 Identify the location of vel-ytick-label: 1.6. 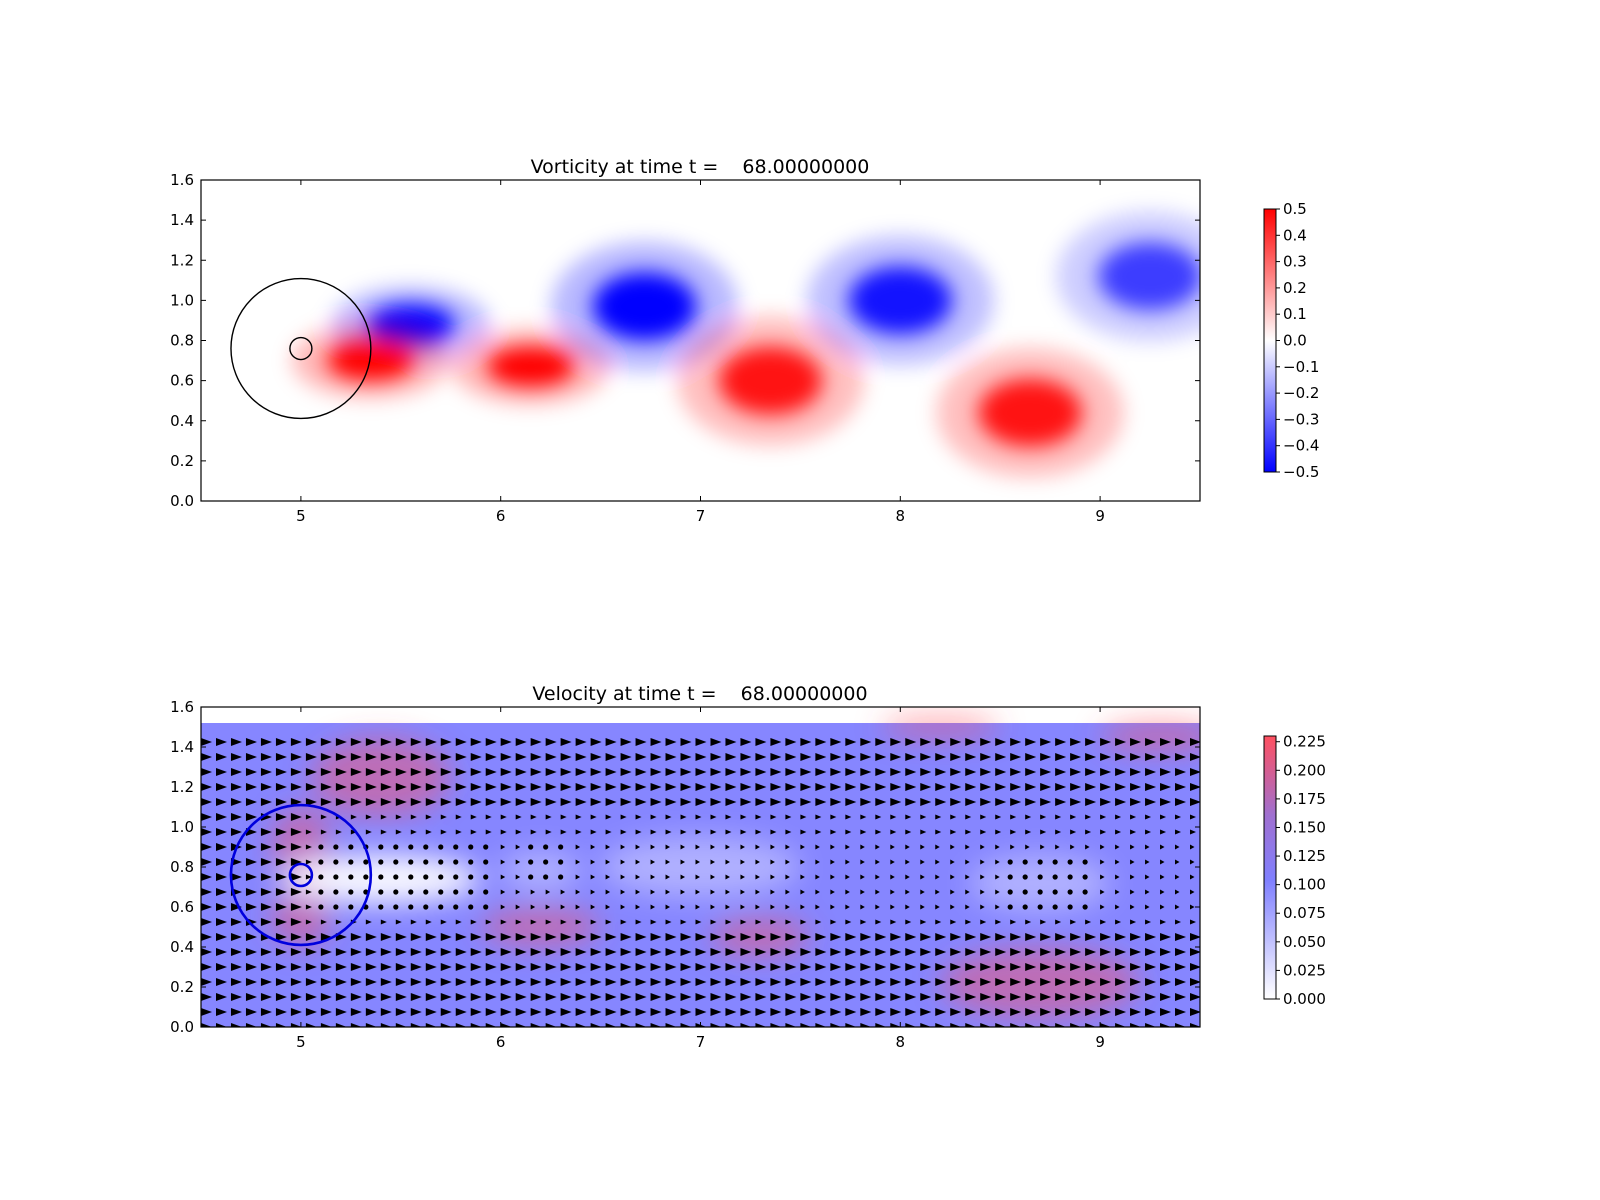
(182, 707).